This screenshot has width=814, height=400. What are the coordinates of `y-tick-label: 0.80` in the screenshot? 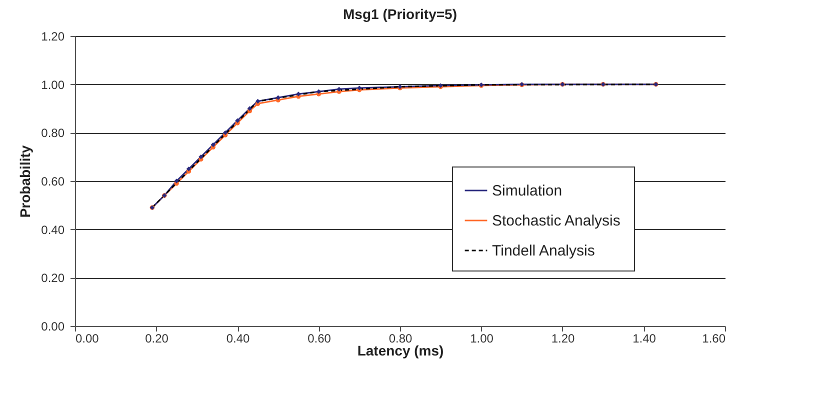 It's located at (53, 133).